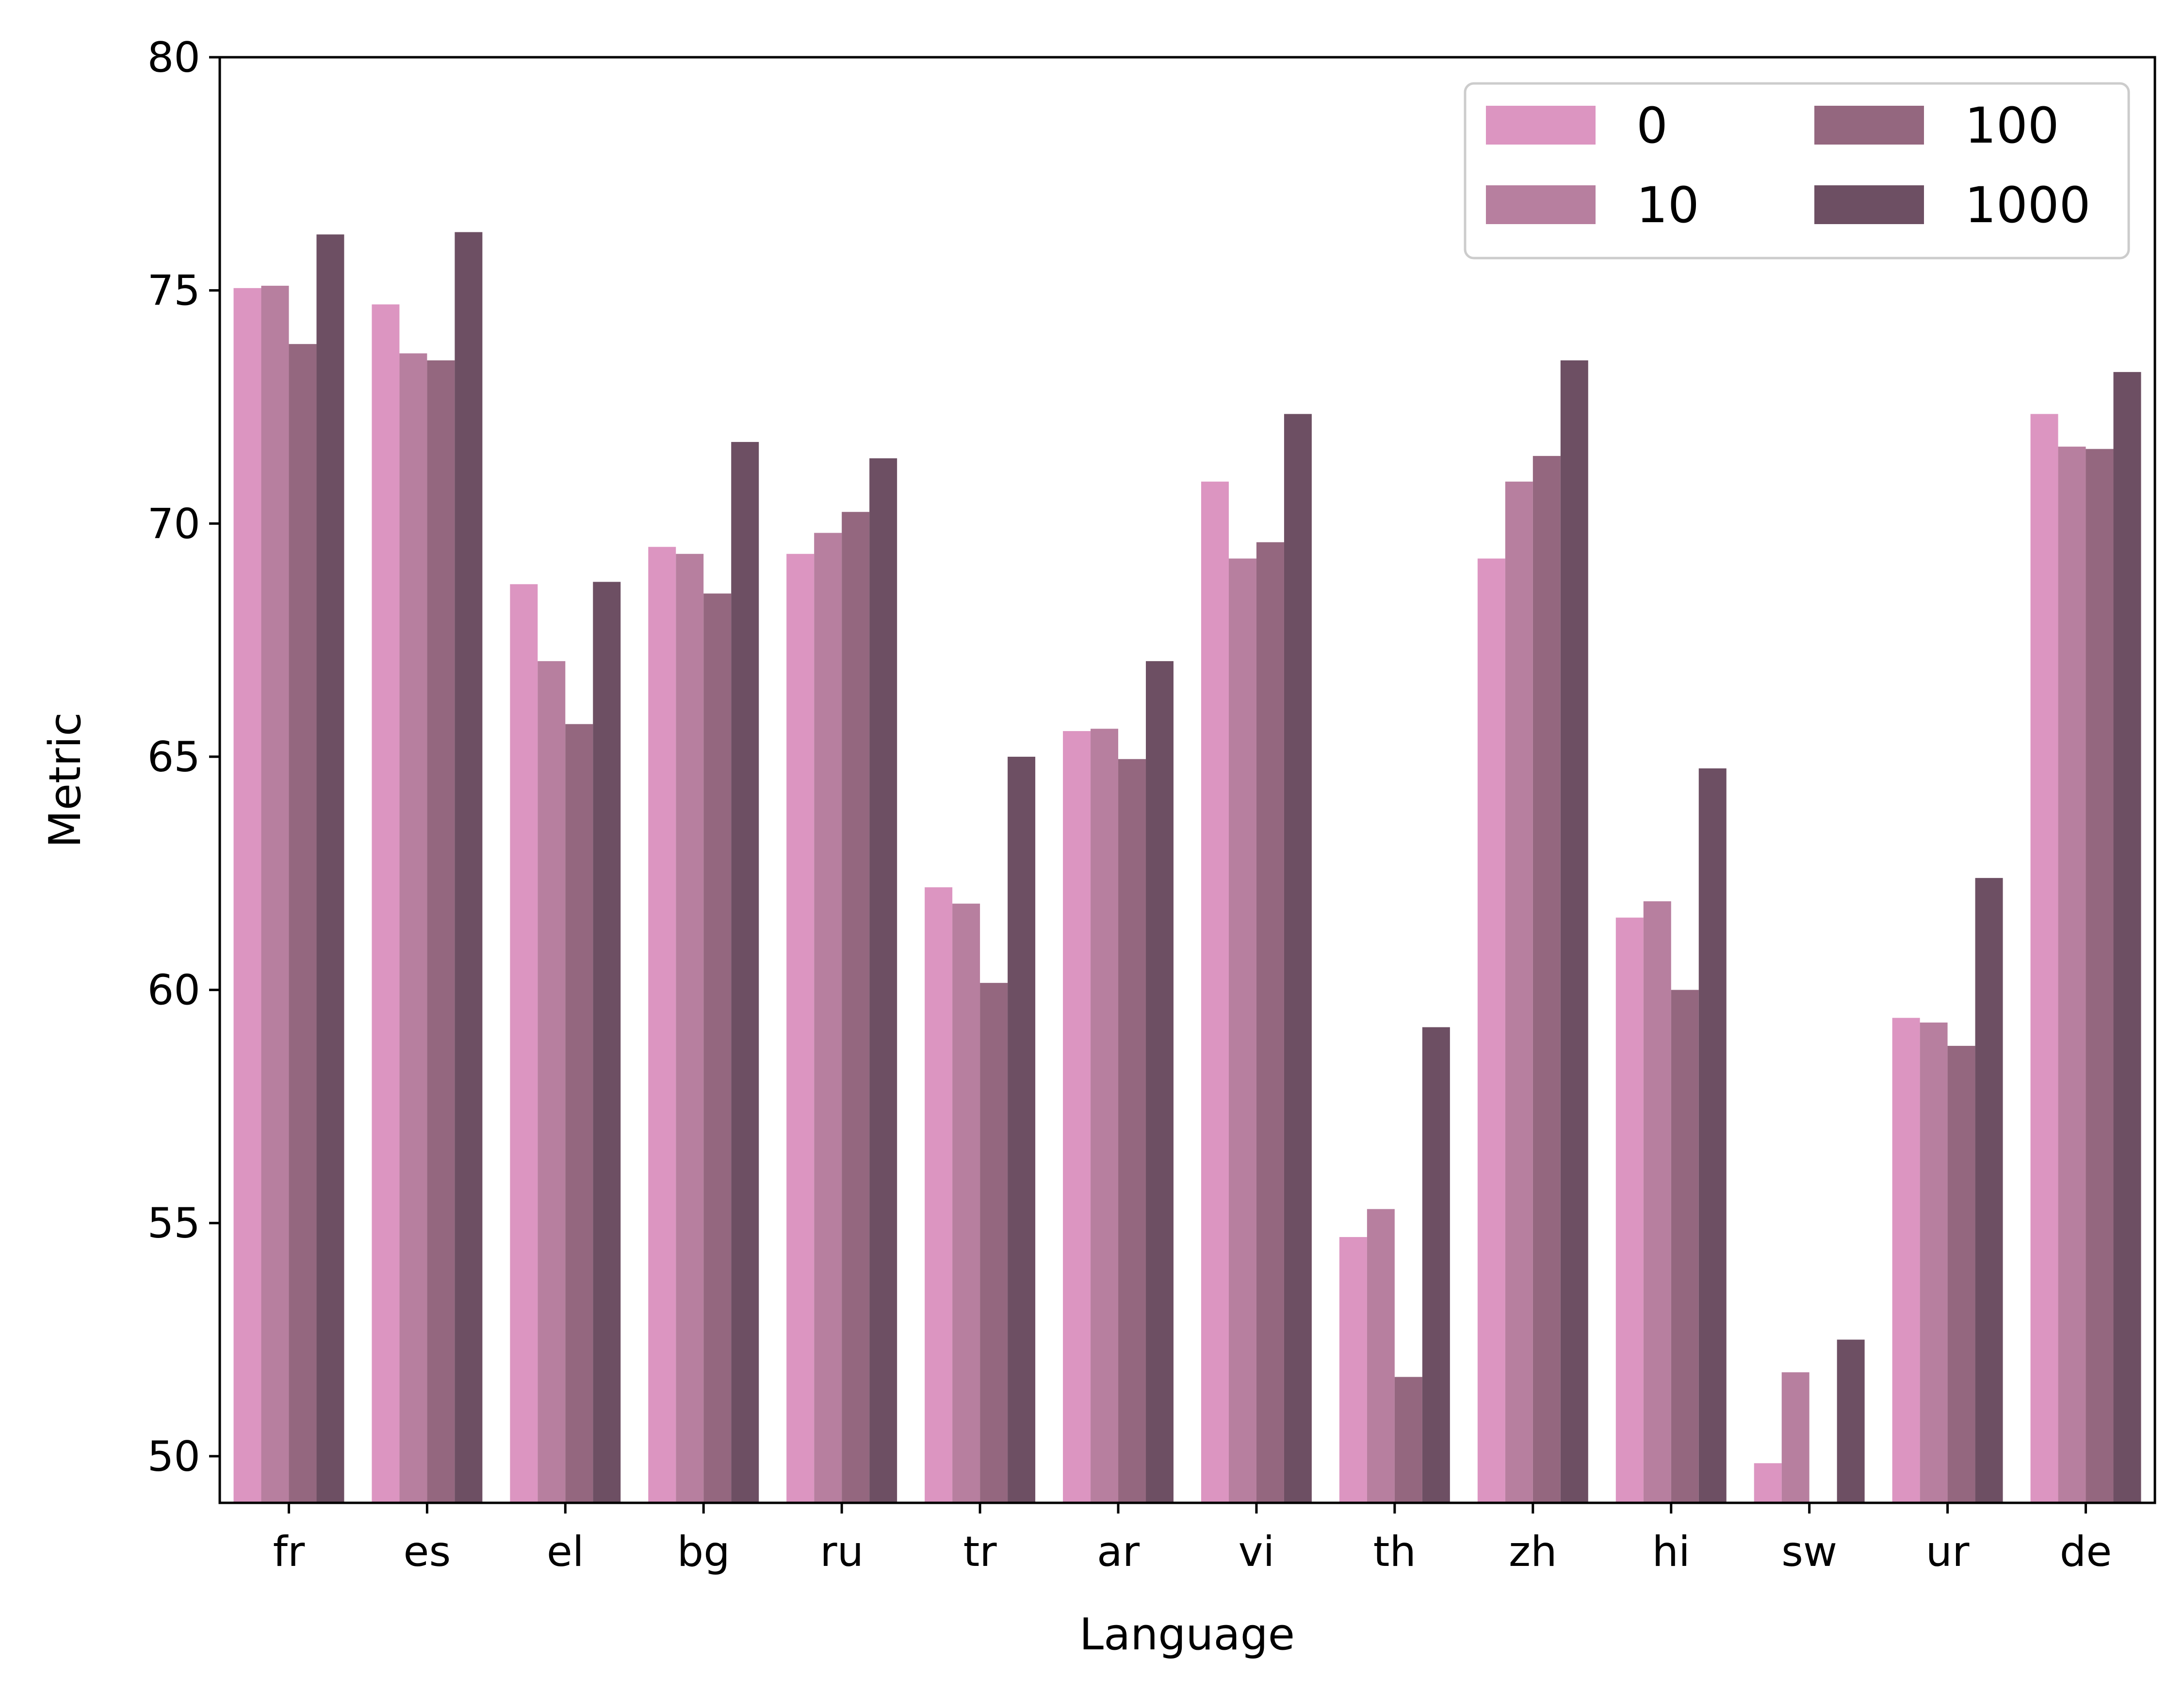 The width and height of the screenshot is (2184, 1693). I want to click on y-axis: 50 55 60 65 70 75 80, so click(183, 757).